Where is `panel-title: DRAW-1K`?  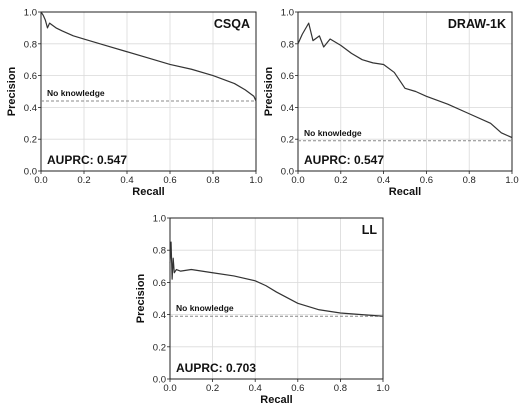 panel-title: DRAW-1K is located at coordinates (477, 24).